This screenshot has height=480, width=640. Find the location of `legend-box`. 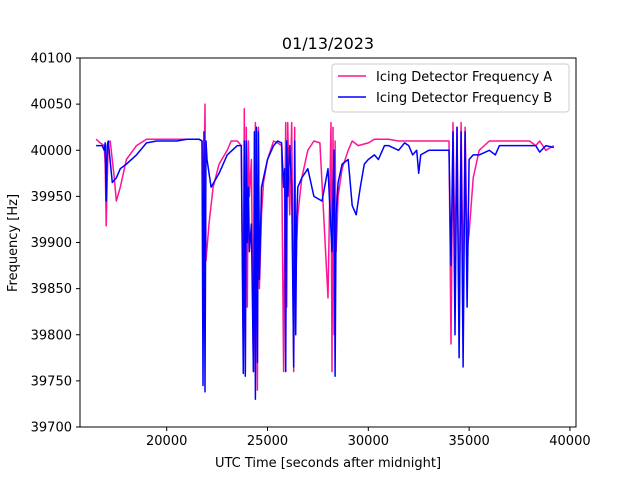

legend-box is located at coordinates (450, 88).